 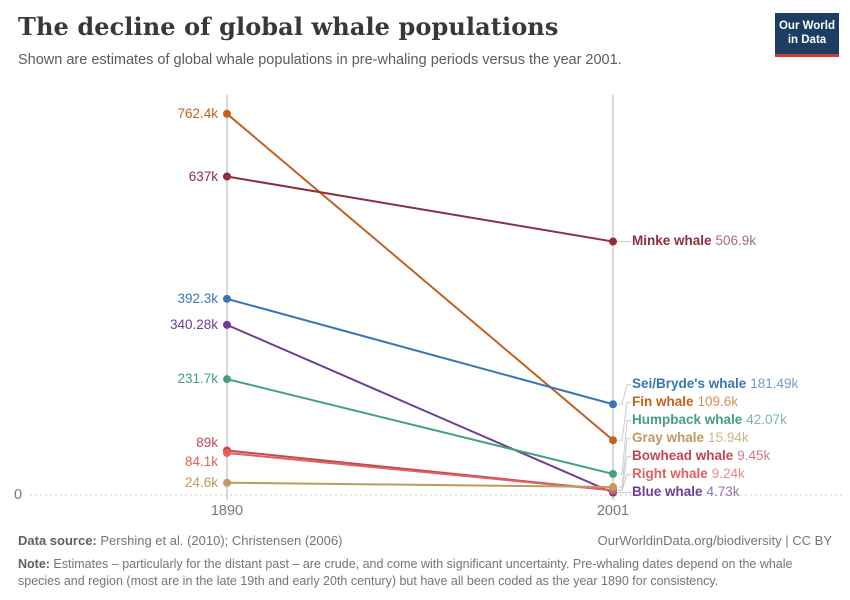 I want to click on series-end-value-fin-whale: 109.6k, so click(x=718, y=401).